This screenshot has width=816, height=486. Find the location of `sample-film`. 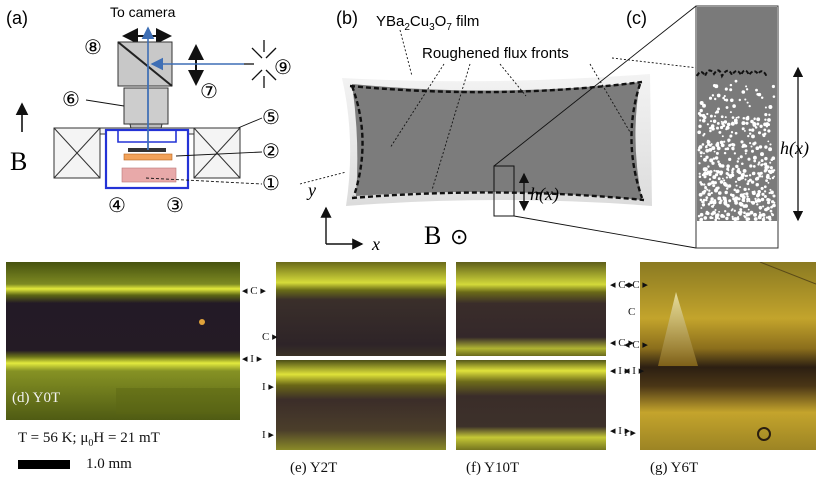

sample-film is located at coordinates (148, 157).